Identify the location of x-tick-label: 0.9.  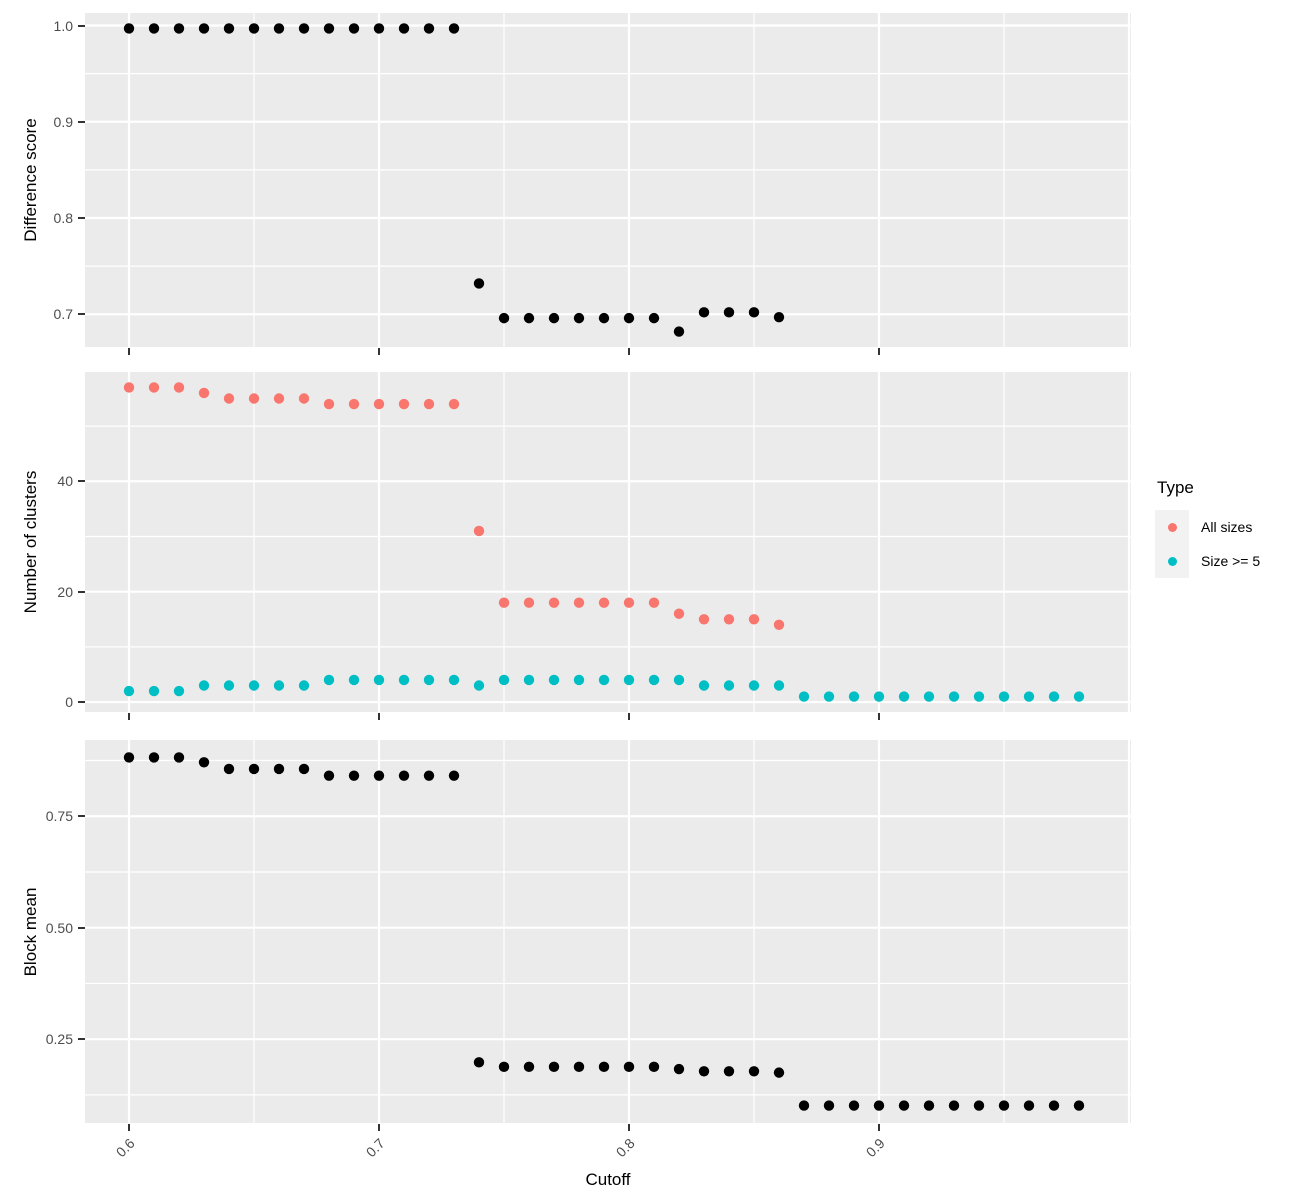
(875, 1148).